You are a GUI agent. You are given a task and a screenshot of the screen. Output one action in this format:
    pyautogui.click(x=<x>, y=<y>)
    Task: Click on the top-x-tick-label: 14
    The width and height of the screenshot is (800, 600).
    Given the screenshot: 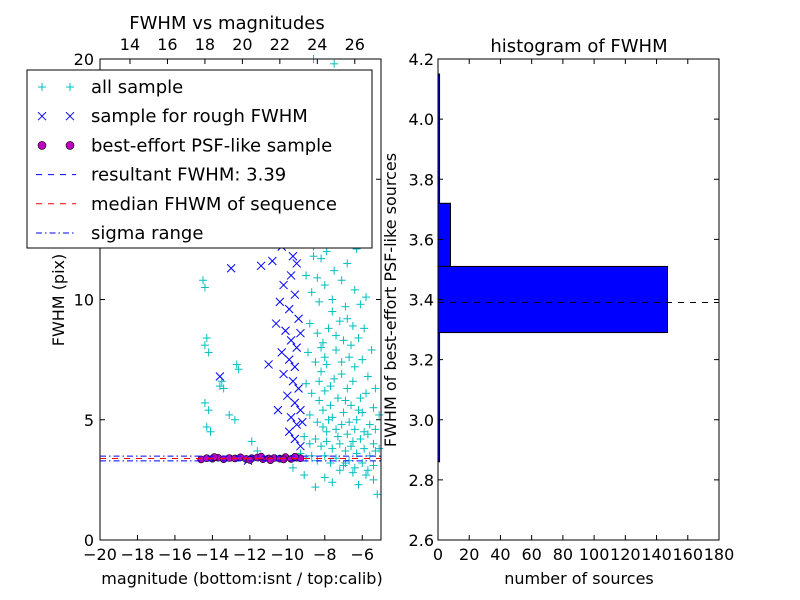 What is the action you would take?
    pyautogui.click(x=130, y=44)
    